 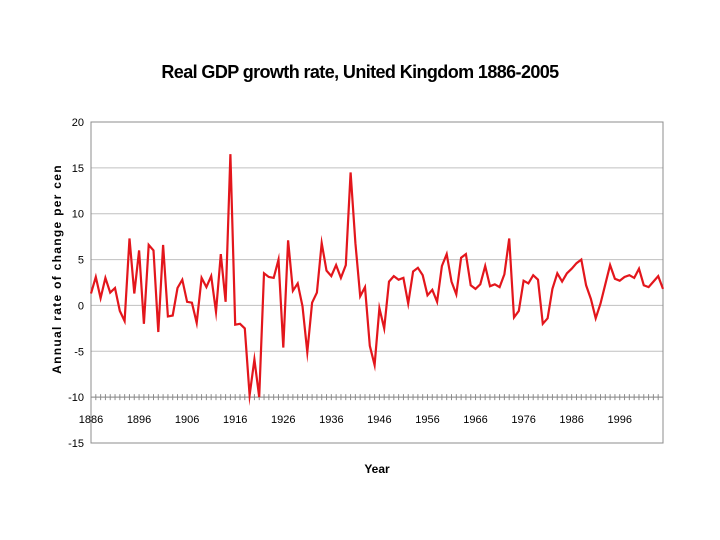 I want to click on x-tick-label: 1916, so click(x=235, y=420).